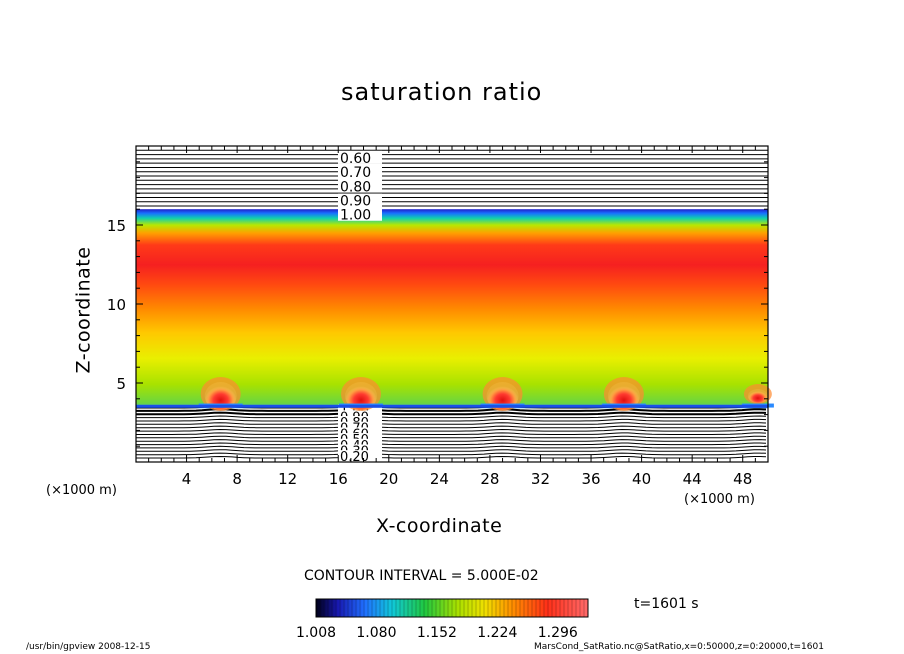 Image resolution: width=904 pixels, height=654 pixels. What do you see at coordinates (455, 394) in the screenshot?
I see `cloud-cells-layer` at bounding box center [455, 394].